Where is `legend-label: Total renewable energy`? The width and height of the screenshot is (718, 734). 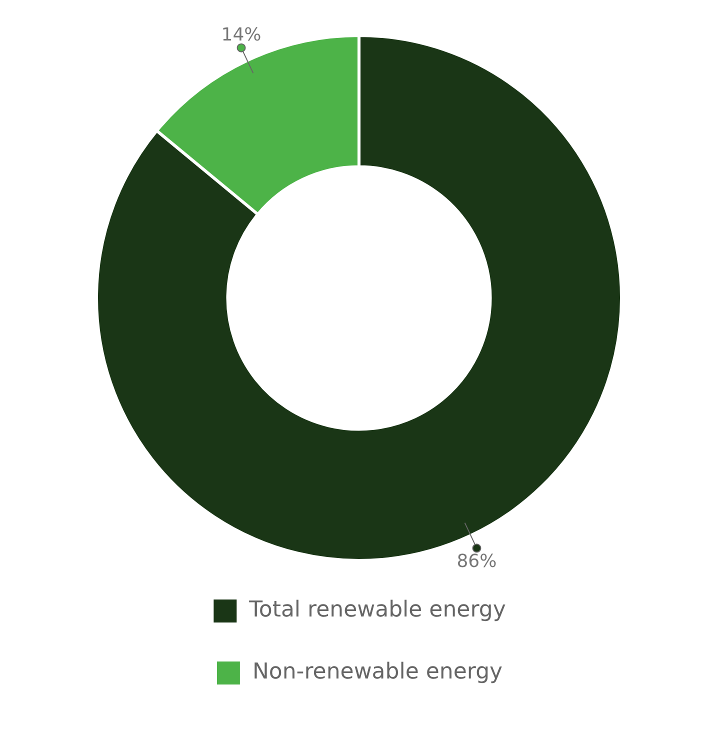
legend-label: Total renewable energy is located at coordinates (377, 610).